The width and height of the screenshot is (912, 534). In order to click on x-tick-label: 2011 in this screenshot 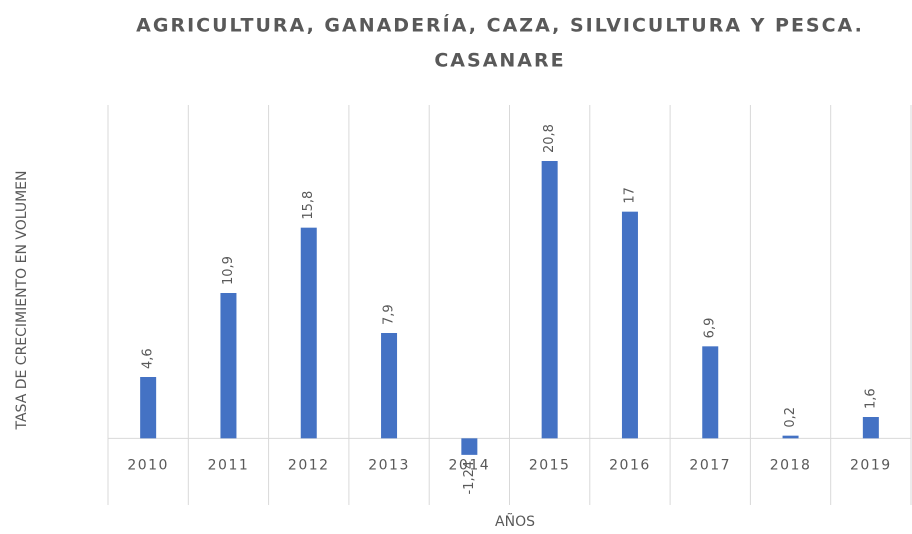, I will do `click(229, 465)`.